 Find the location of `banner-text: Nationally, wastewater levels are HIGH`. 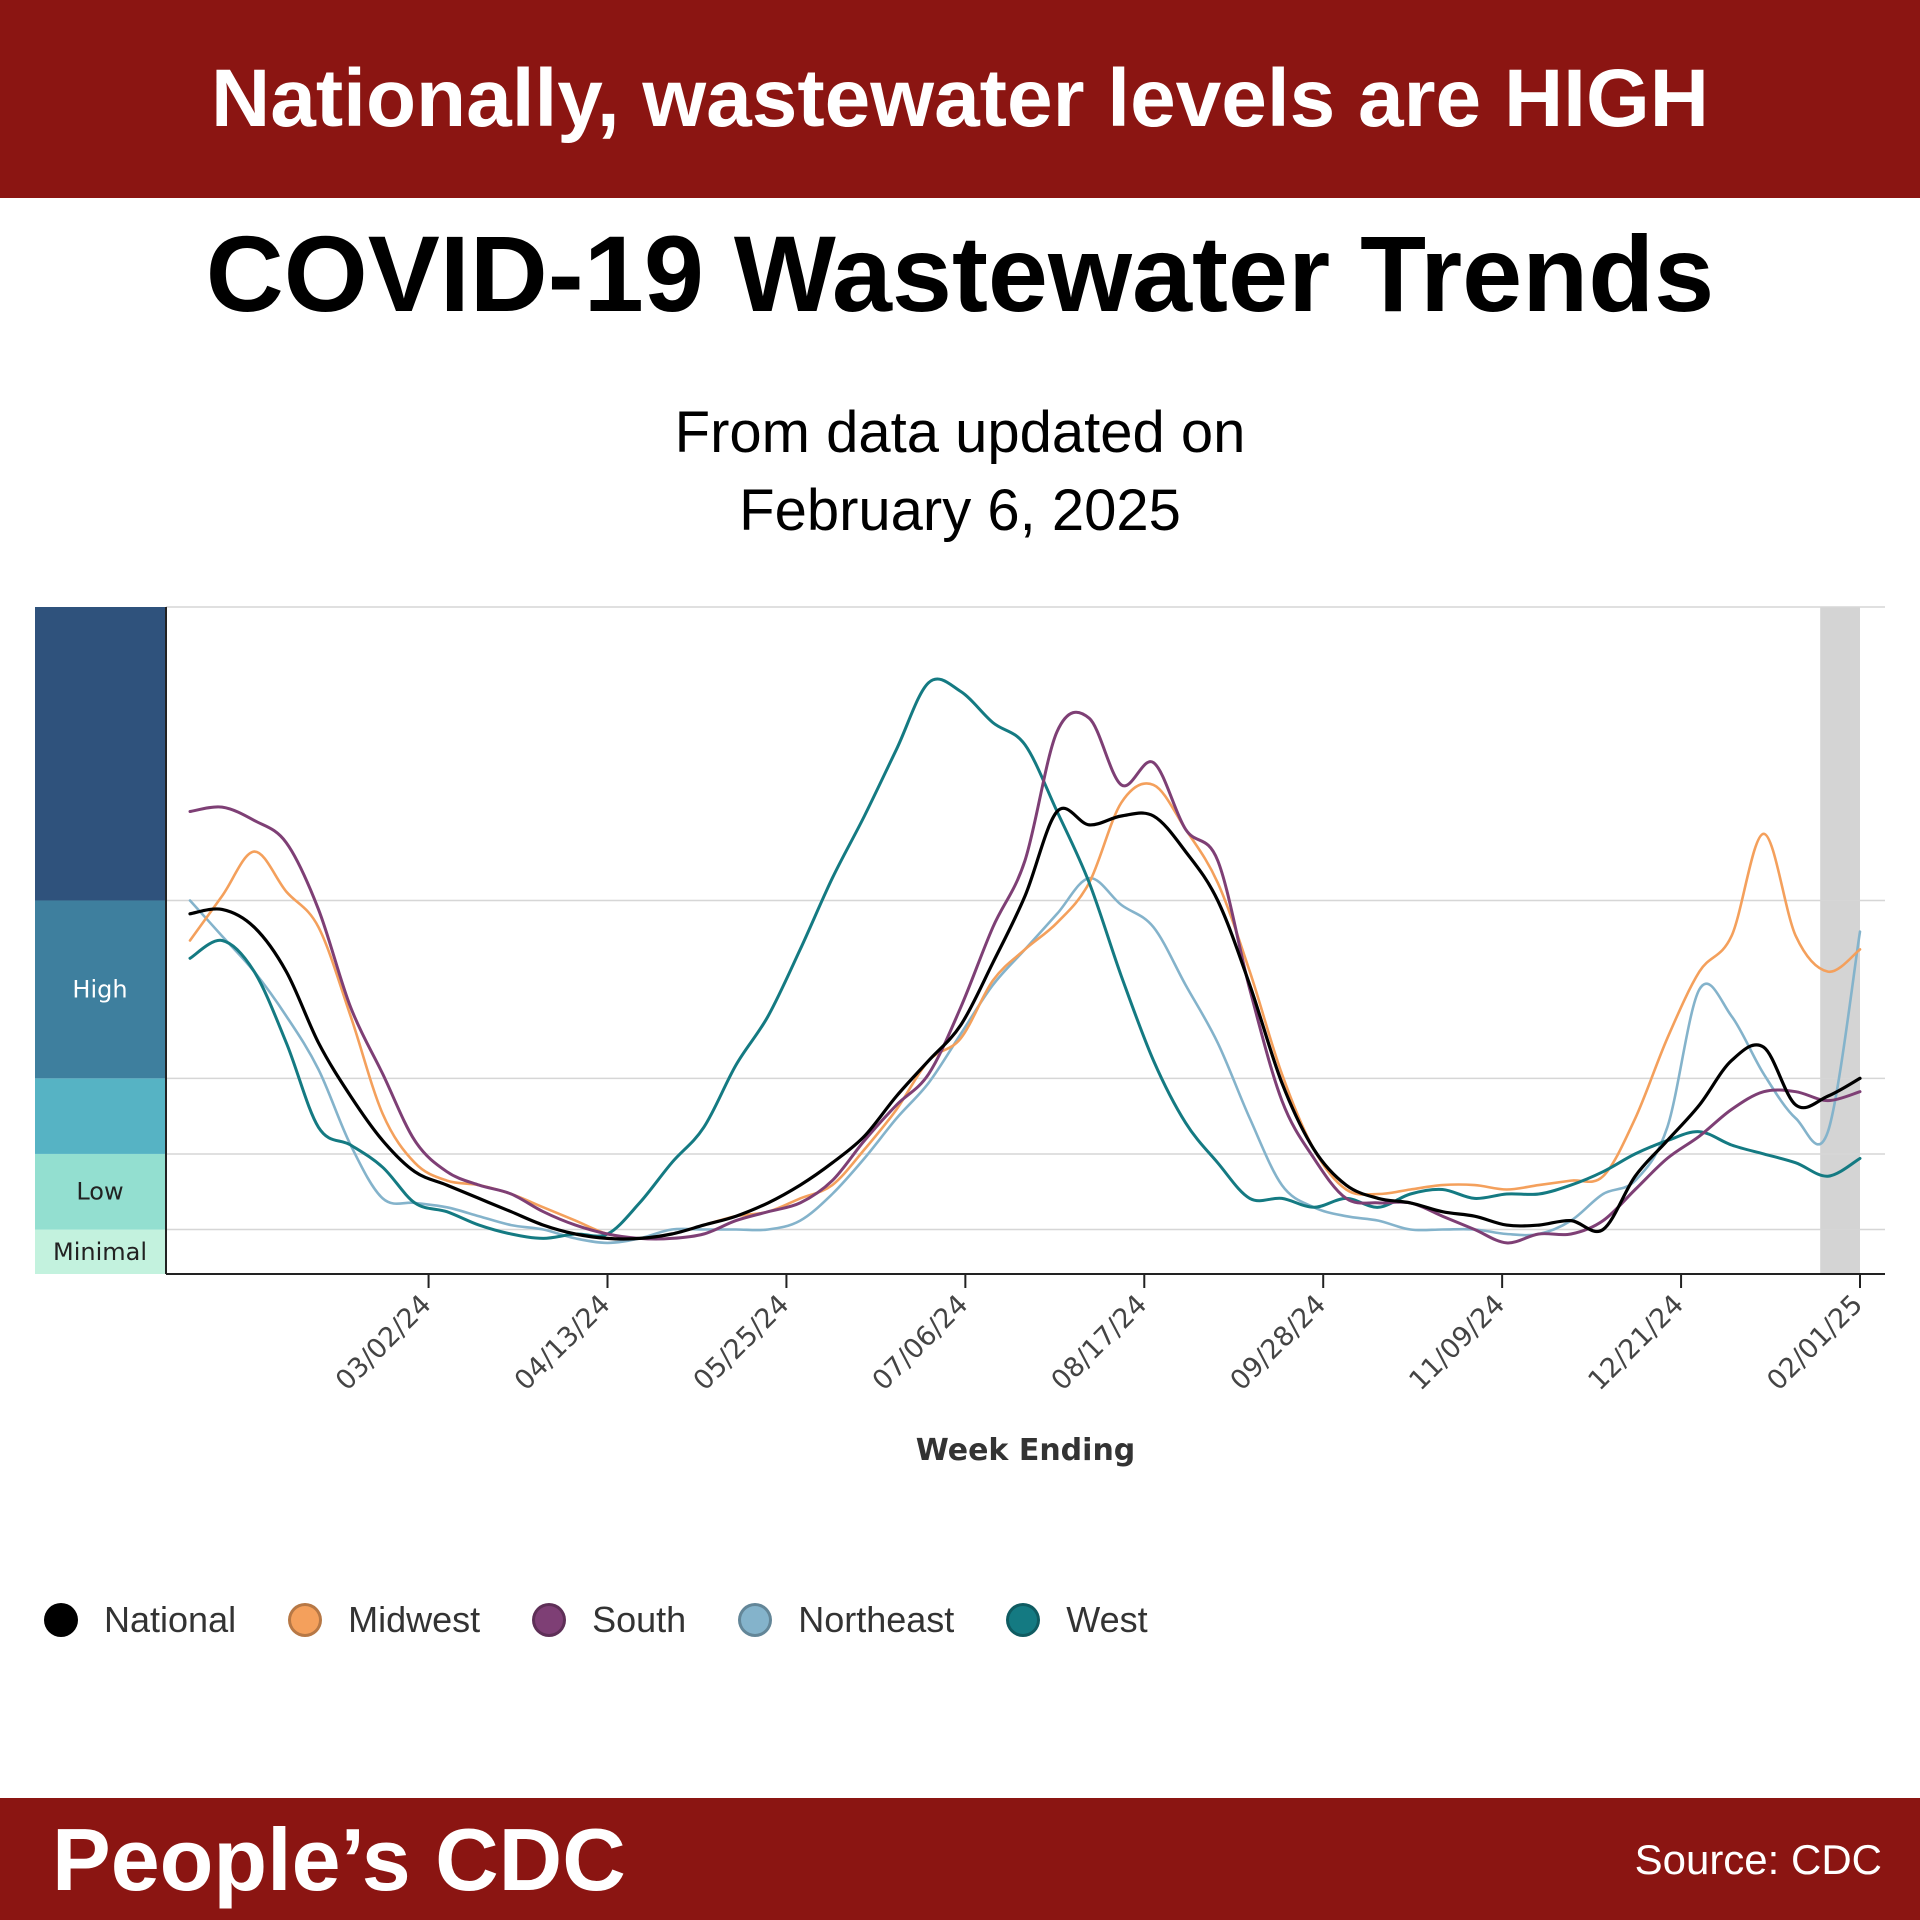

banner-text: Nationally, wastewater levels are HIGH is located at coordinates (960, 98).